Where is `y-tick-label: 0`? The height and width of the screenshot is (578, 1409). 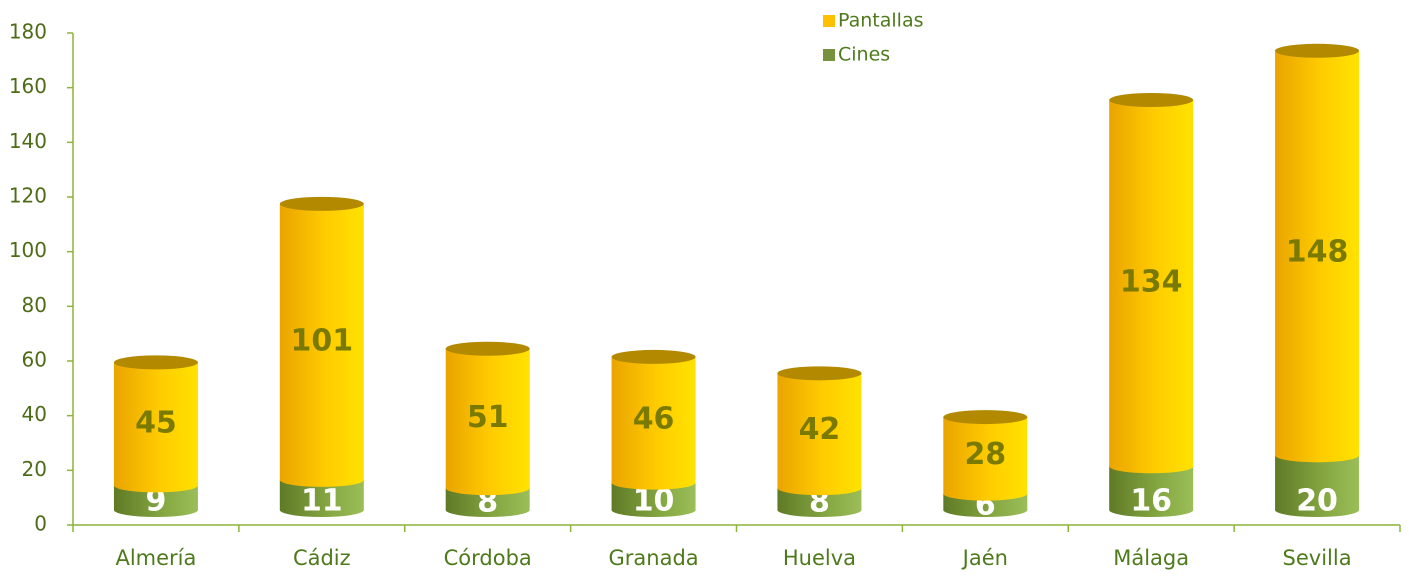 y-tick-label: 0 is located at coordinates (40, 524).